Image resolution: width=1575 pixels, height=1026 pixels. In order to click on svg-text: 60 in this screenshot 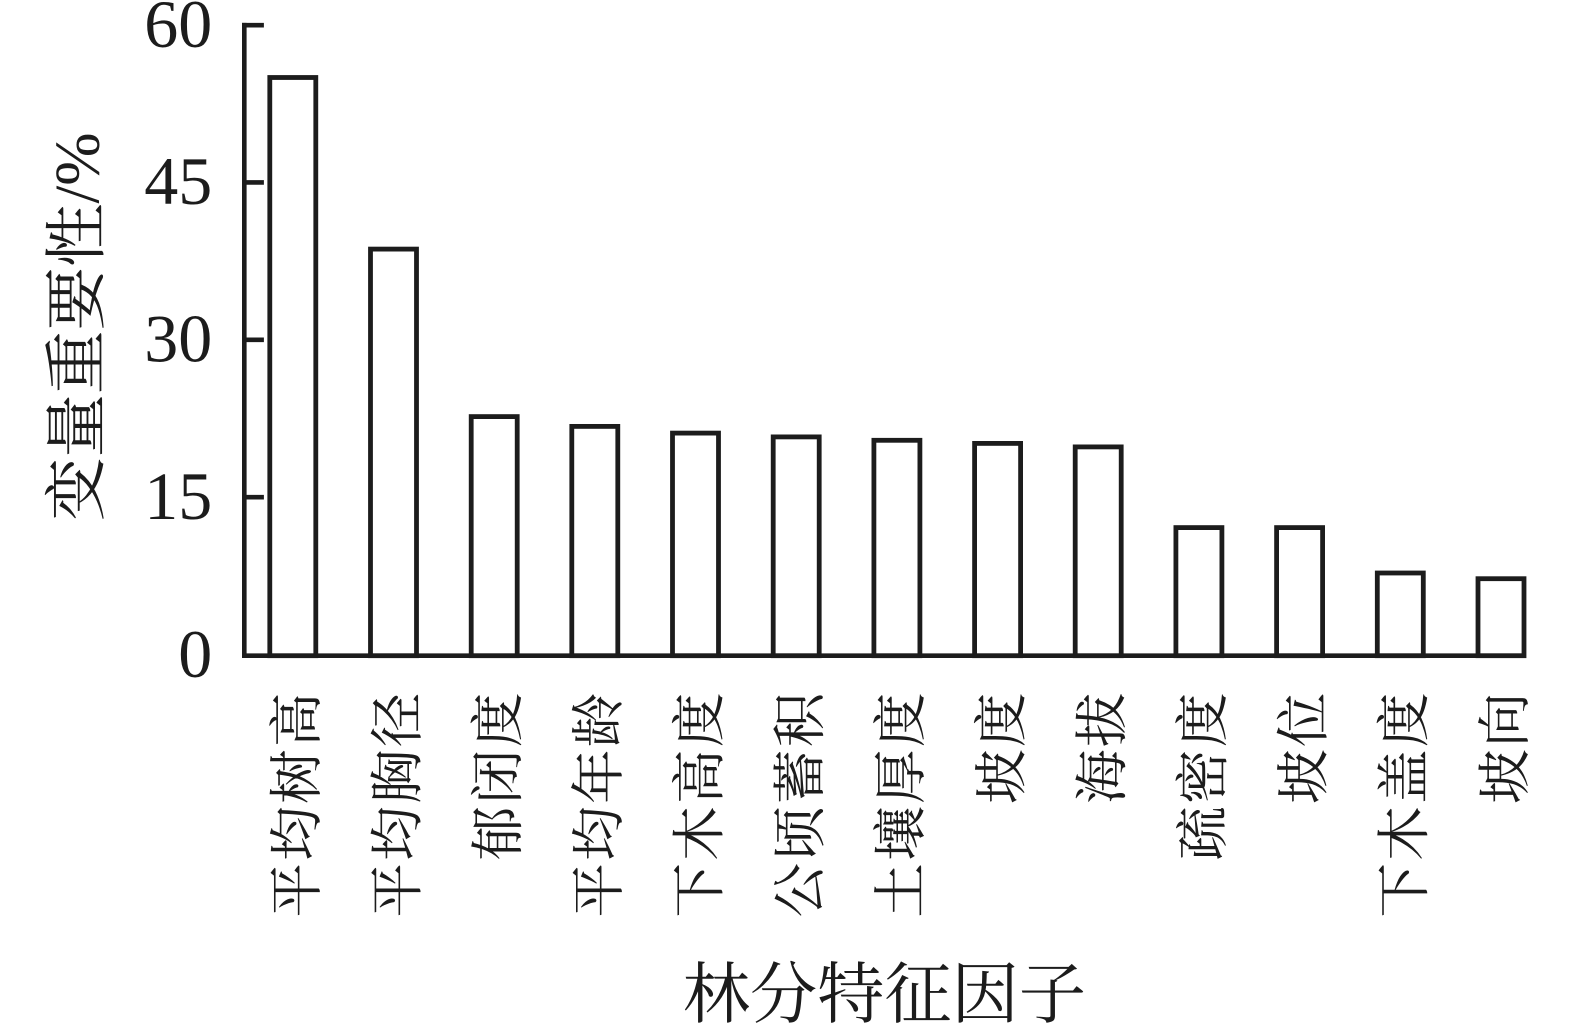, I will do `click(178, 31)`.